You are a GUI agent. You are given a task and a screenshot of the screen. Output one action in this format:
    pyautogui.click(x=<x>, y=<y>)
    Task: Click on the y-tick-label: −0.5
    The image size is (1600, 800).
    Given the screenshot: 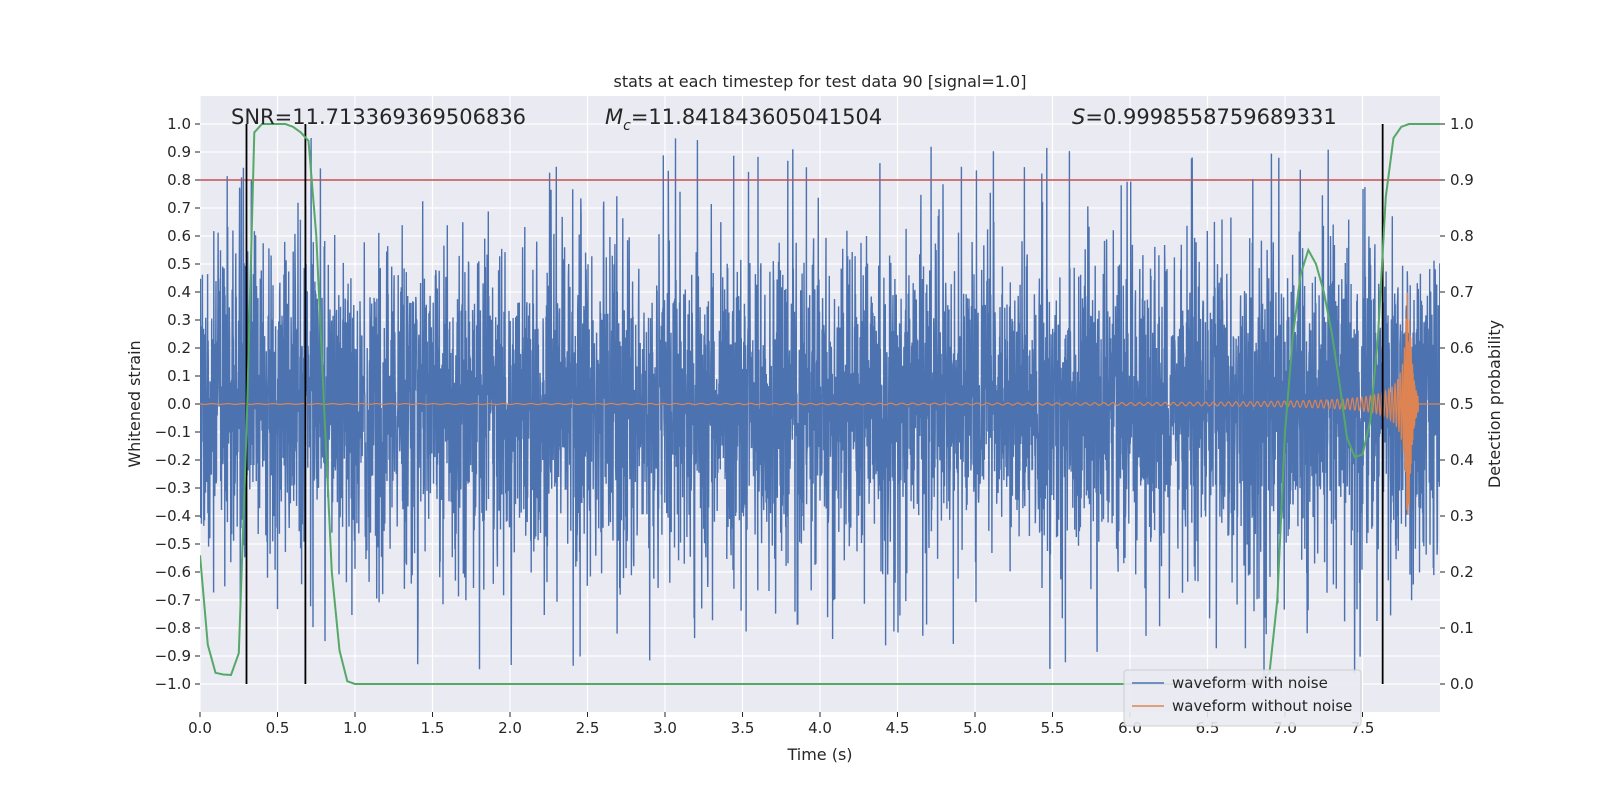 What is the action you would take?
    pyautogui.click(x=173, y=544)
    